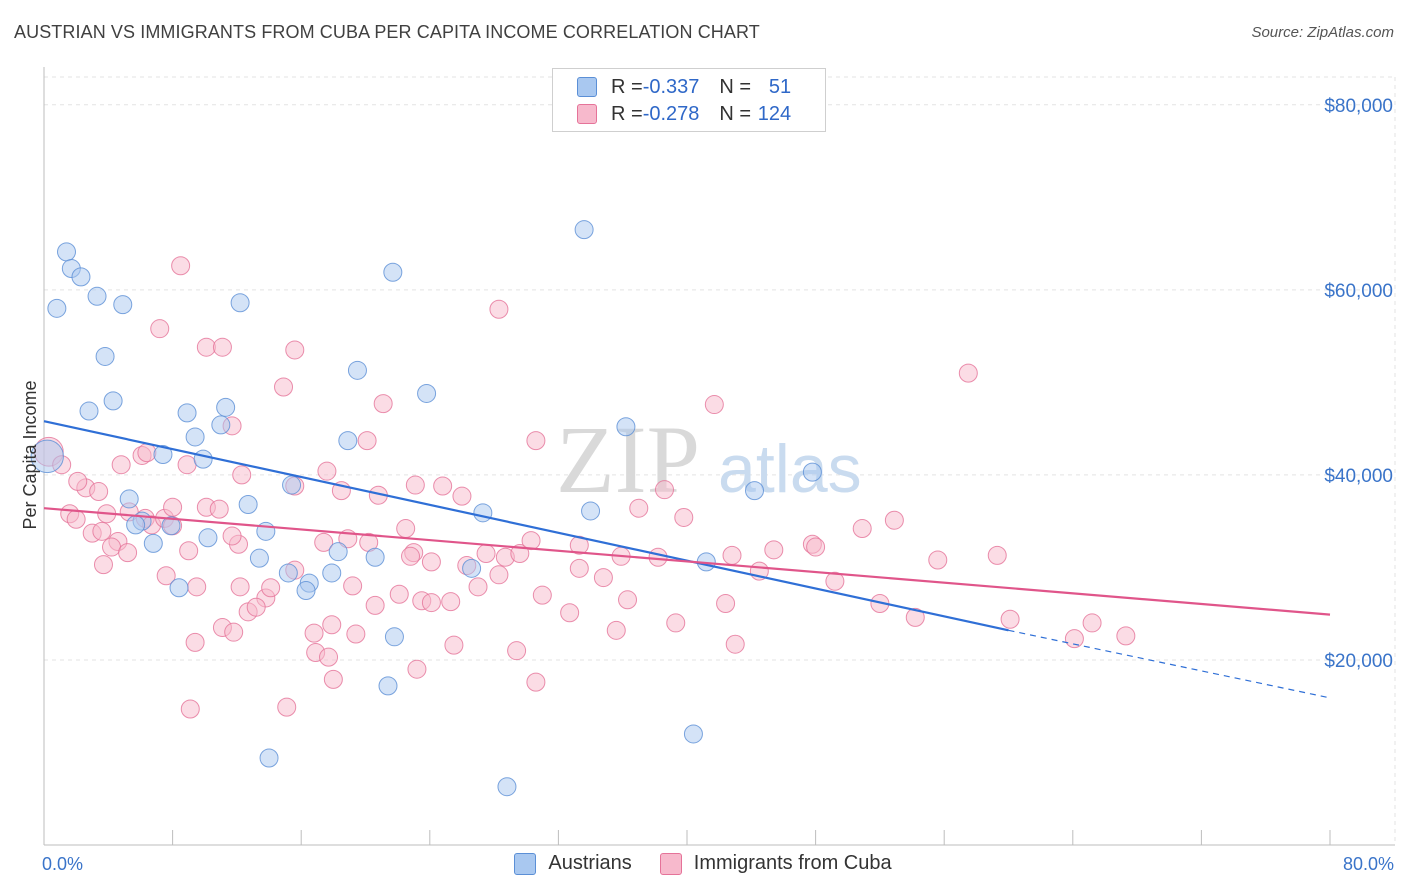 The image size is (1406, 892). What do you see at coordinates (1358, 291) in the screenshot?
I see `y-tick-label: $60,000` at bounding box center [1358, 291].